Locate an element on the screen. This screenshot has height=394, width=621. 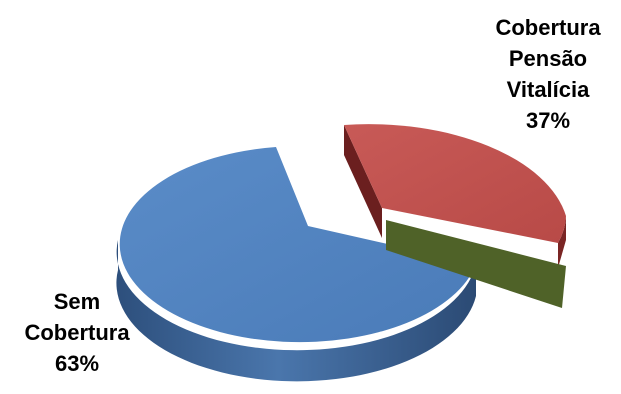
label-cobertura-line1: Cobertura is located at coordinates (548, 27).